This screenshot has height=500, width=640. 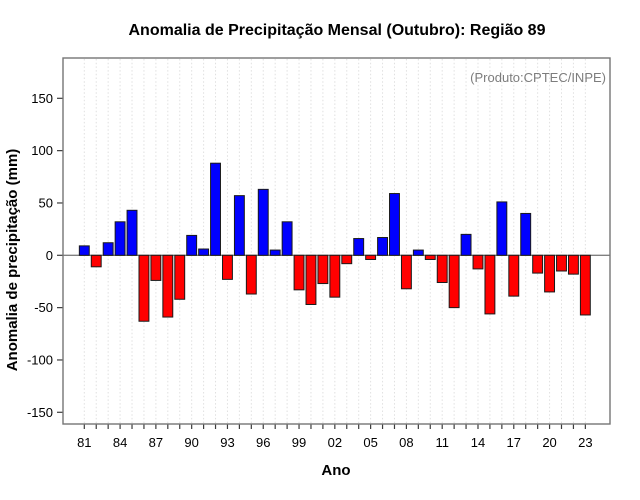 I want to click on bar-2002, so click(x=335, y=276).